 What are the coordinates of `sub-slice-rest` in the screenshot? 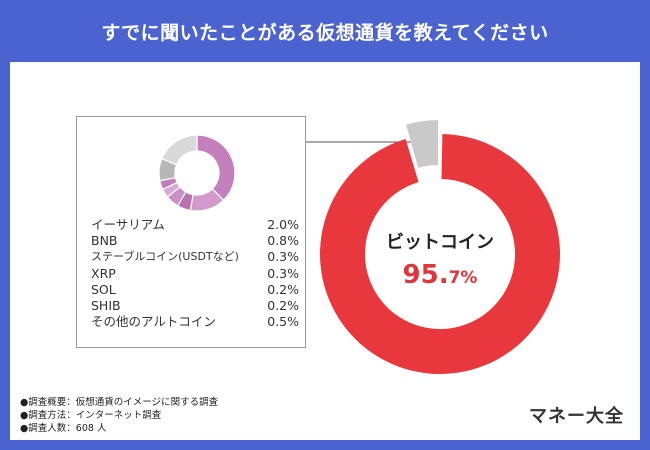 It's located at (179, 150).